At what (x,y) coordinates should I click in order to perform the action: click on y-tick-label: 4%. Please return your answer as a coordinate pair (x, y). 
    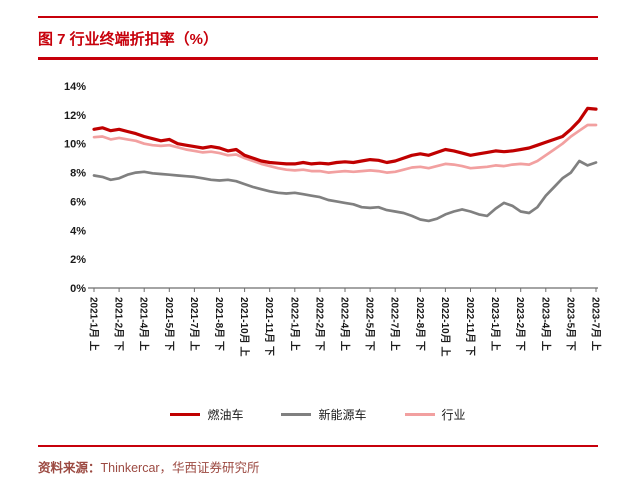
    Looking at the image, I should click on (78, 231).